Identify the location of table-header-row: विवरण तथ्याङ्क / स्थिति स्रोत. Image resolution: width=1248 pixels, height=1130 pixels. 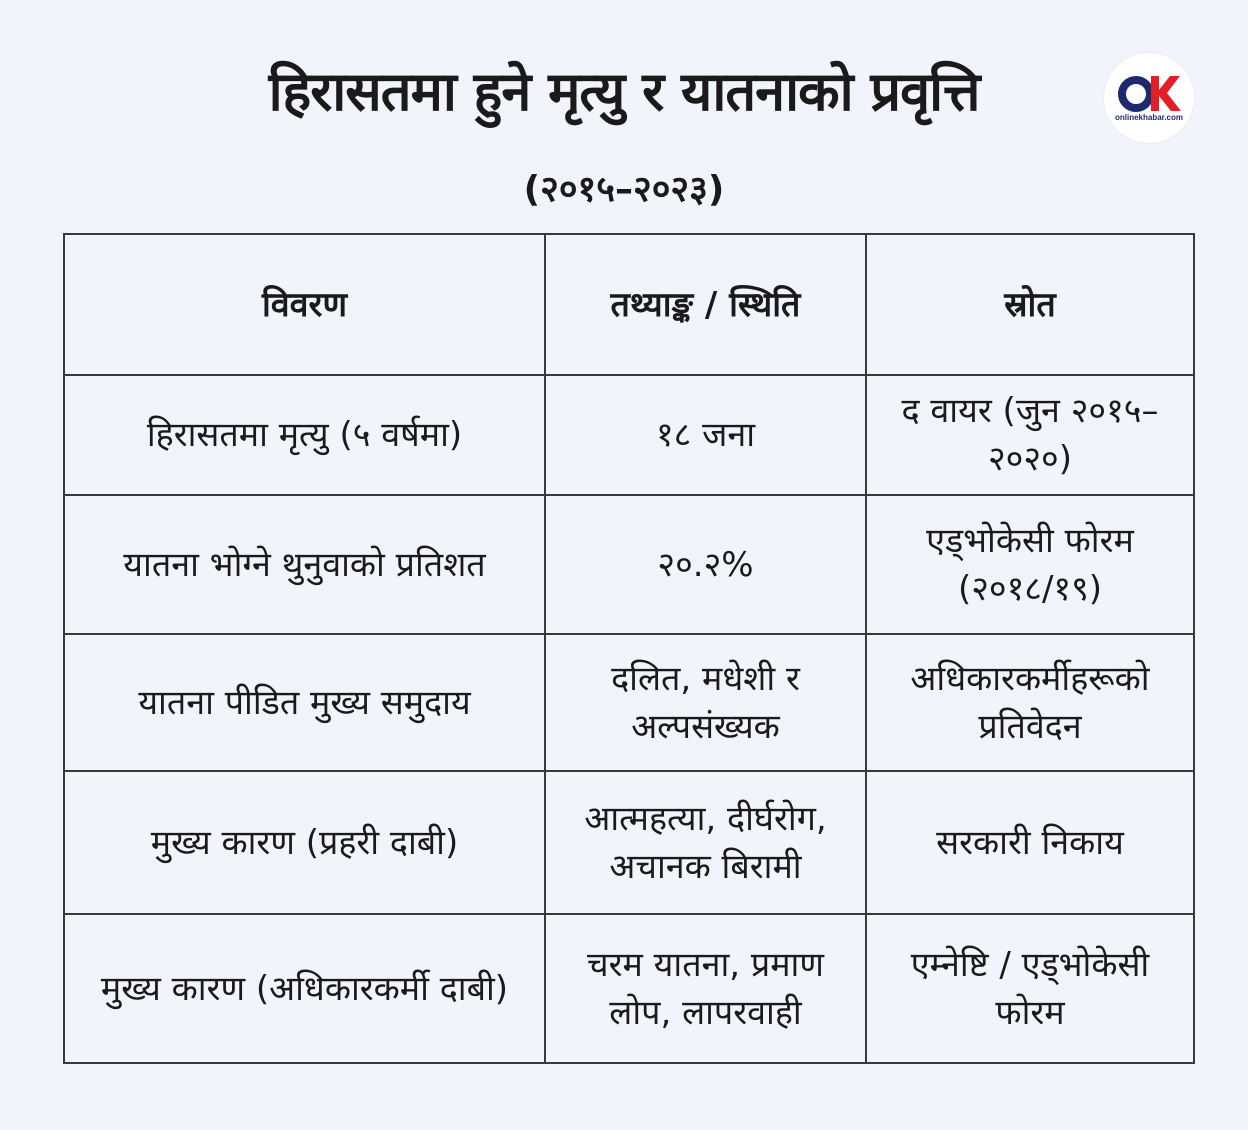
(629, 304).